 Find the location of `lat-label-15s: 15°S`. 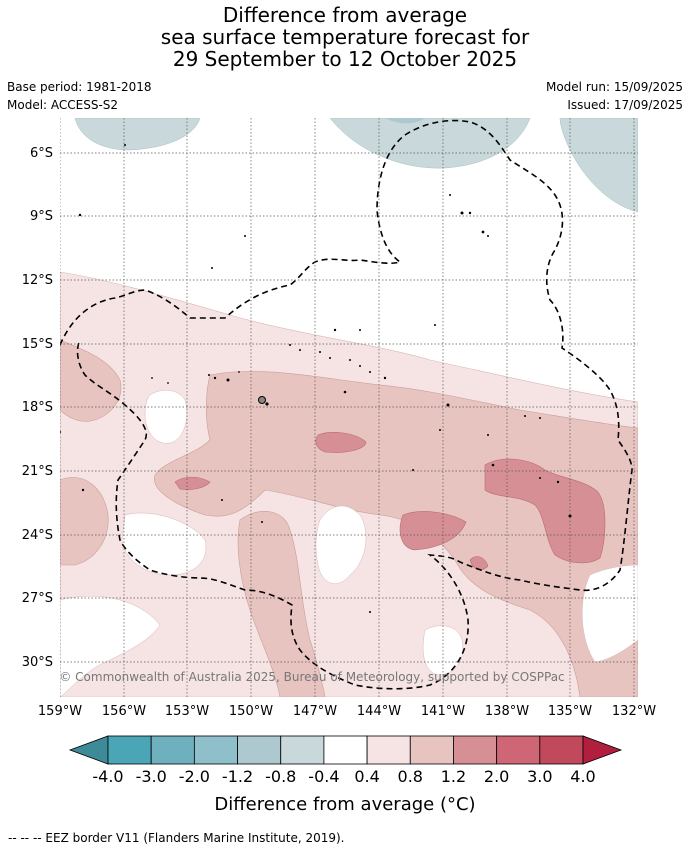

lat-label-15s: 15°S is located at coordinates (37, 344).